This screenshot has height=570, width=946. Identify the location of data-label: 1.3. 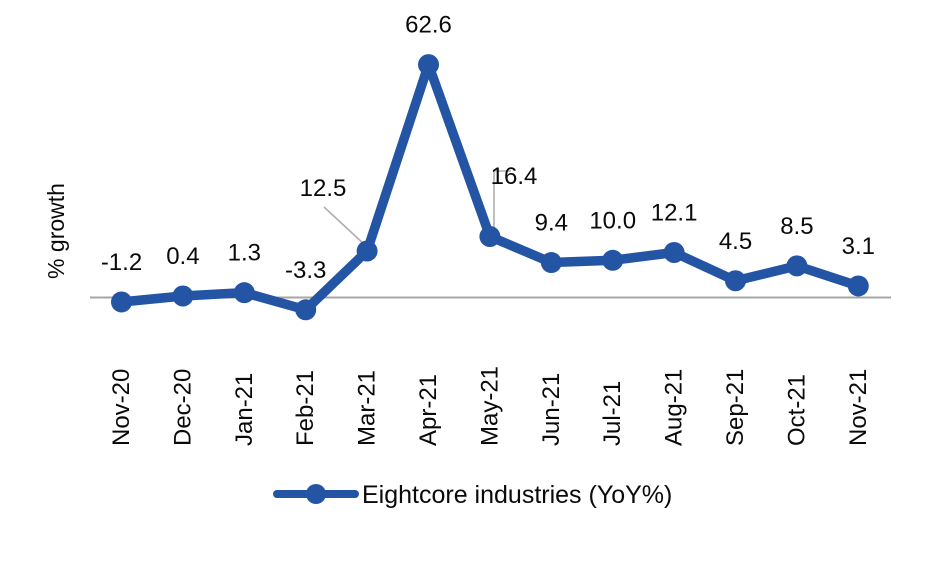
(244, 253).